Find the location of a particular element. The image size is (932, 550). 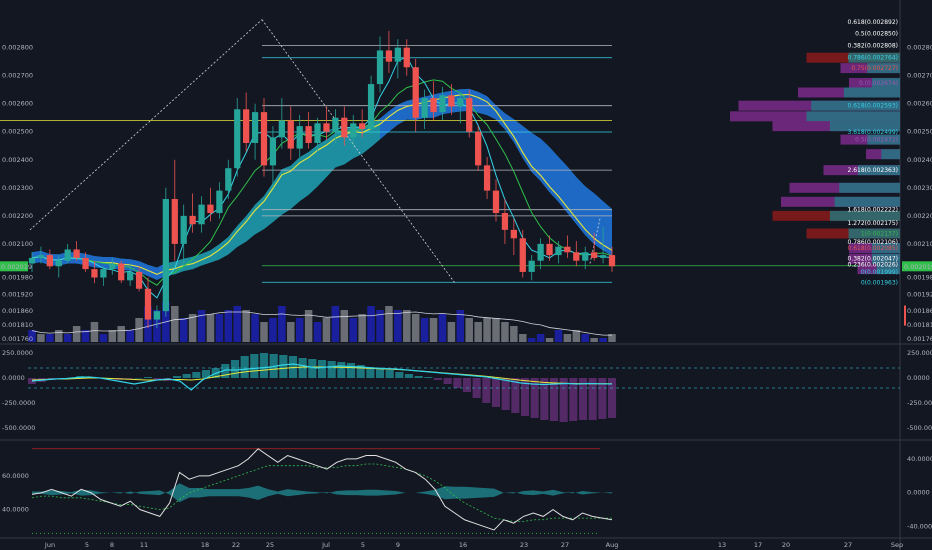

time-axis: Jun 5 8 11 18 22 25 Jul 5 9 16 23 27 Aug 13 17 20 27 Sep is located at coordinates (473, 545).